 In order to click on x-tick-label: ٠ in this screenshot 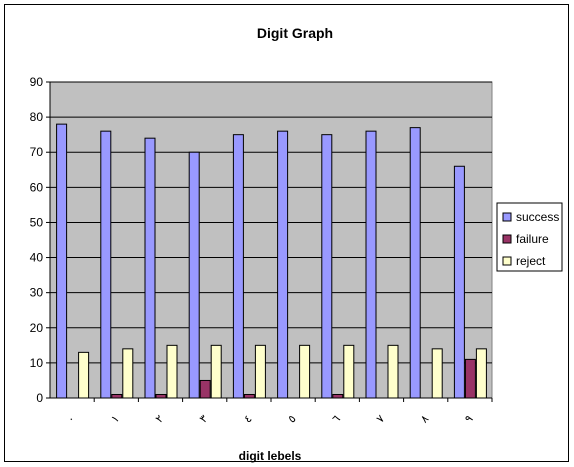, I will do `click(71, 419)`.